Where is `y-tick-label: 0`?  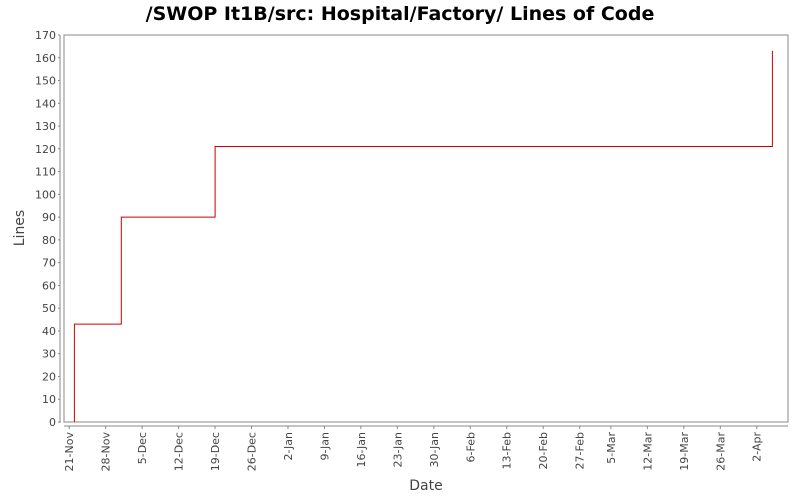 y-tick-label: 0 is located at coordinates (52, 422).